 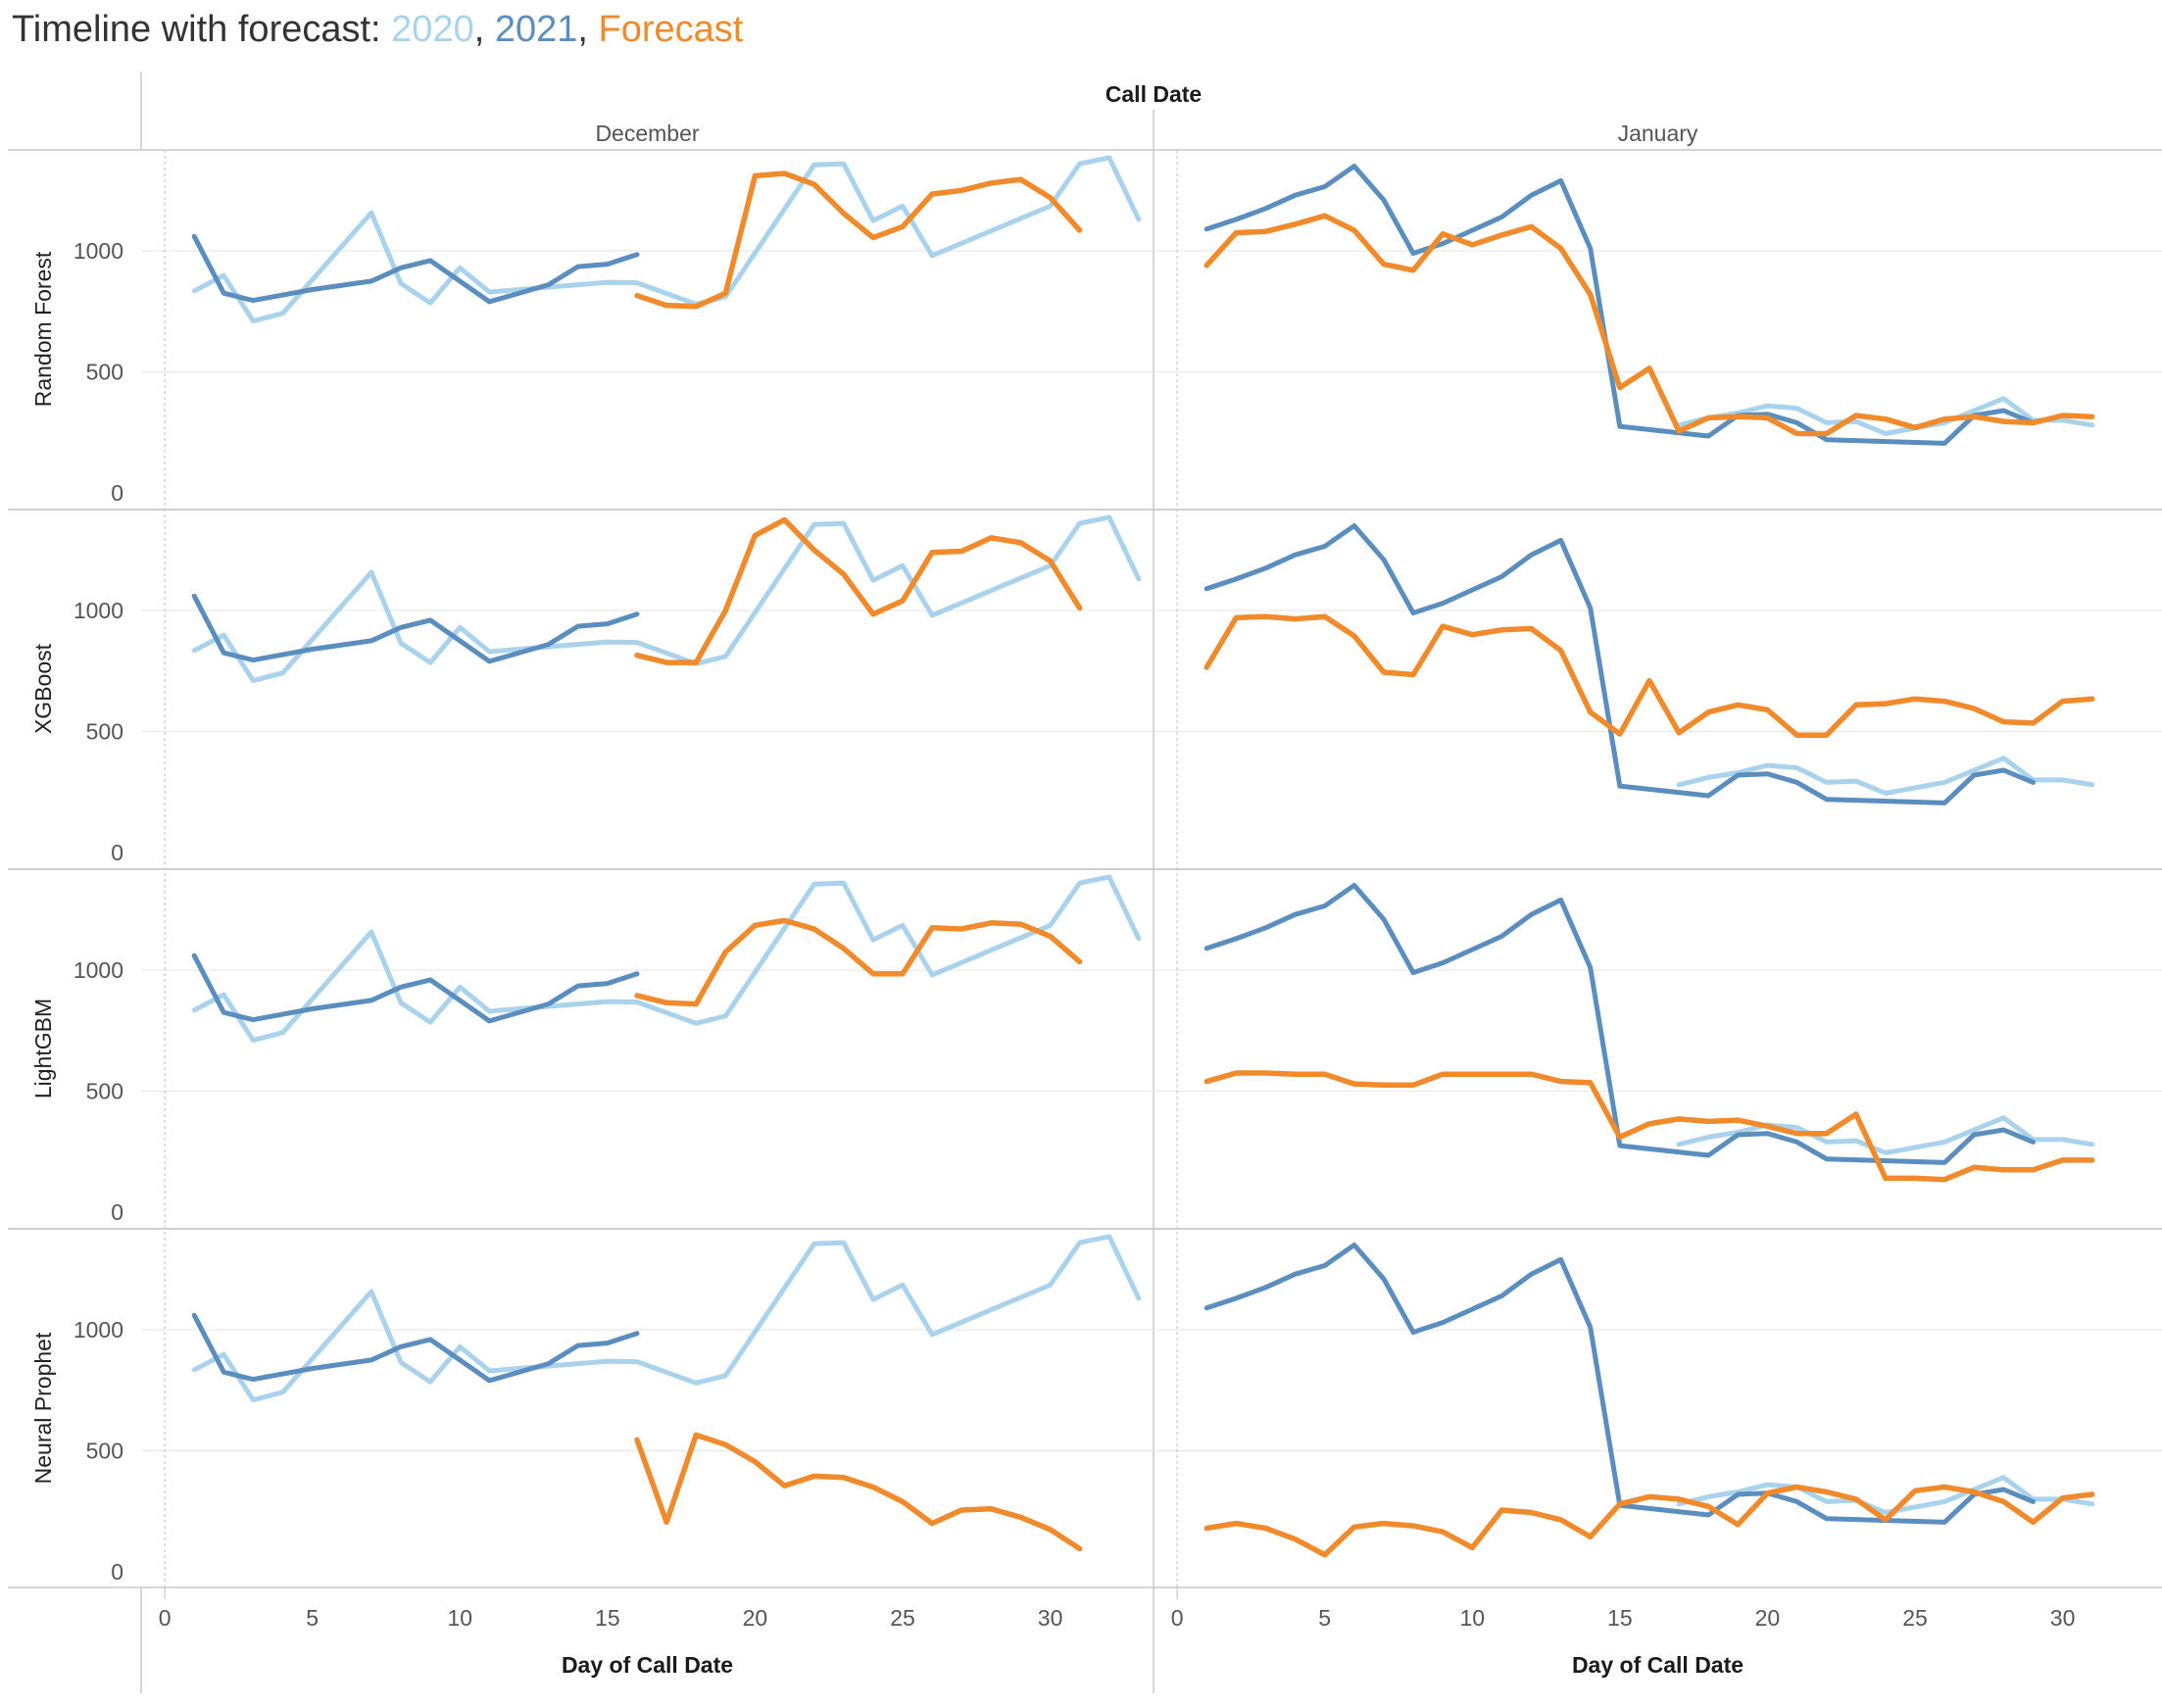 What do you see at coordinates (671, 29) in the screenshot?
I see `title-forecast: Forecast` at bounding box center [671, 29].